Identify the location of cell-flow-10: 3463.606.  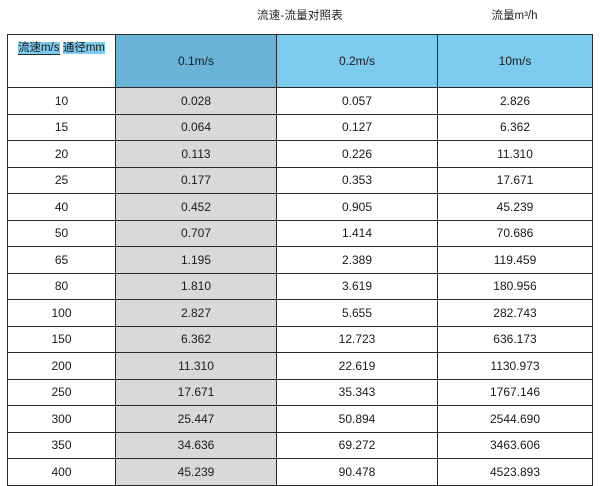
(515, 445).